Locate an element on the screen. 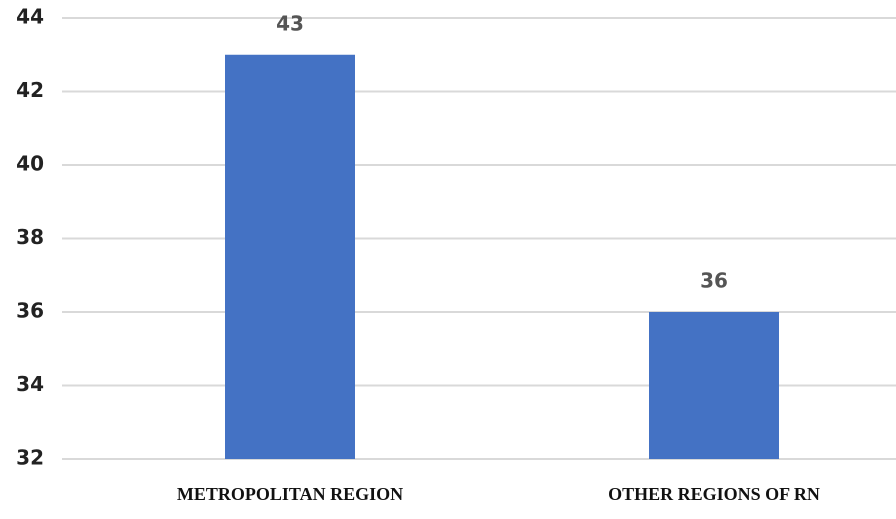 Image resolution: width=896 pixels, height=519 pixels. y-tick-label: 42 is located at coordinates (30, 90).